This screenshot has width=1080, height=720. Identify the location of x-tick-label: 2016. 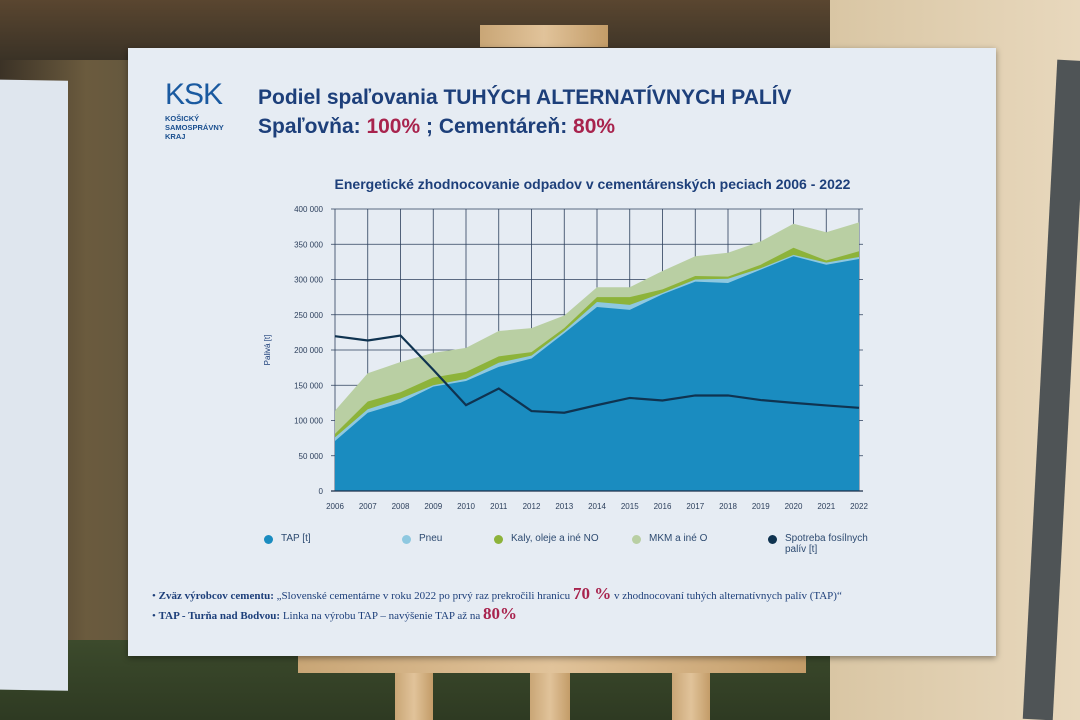
(663, 506).